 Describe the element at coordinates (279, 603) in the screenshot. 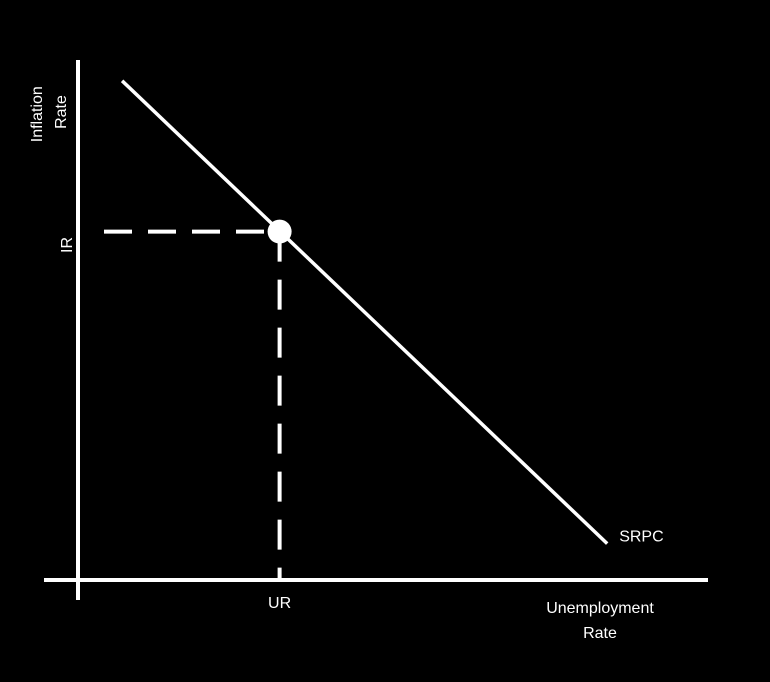

I see `ur-tick-label: UR` at that location.